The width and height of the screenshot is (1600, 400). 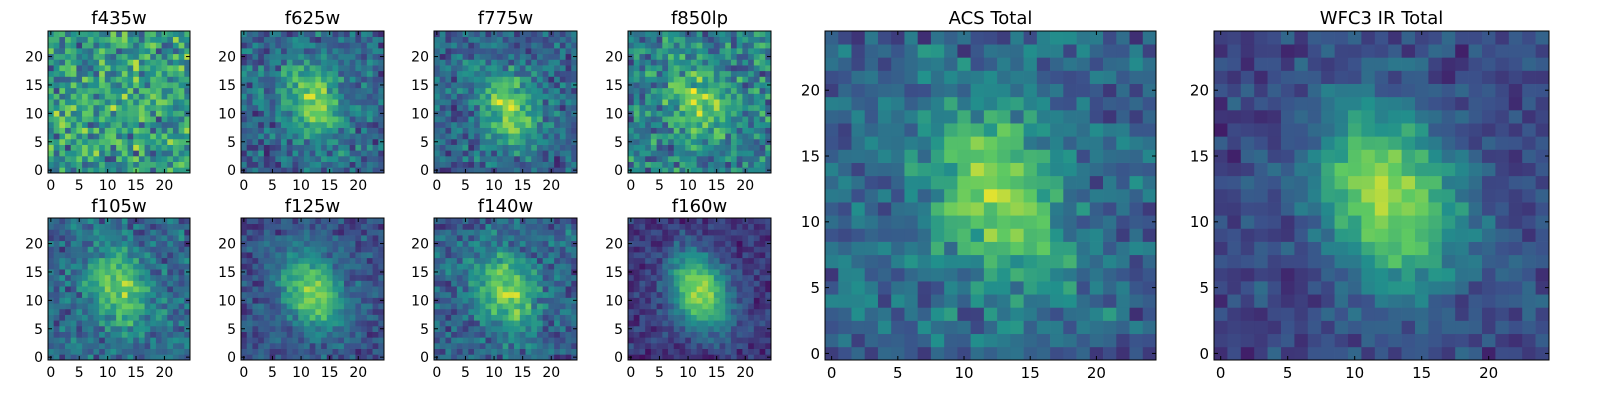 I want to click on y-tick-label: 5, so click(x=38, y=143).